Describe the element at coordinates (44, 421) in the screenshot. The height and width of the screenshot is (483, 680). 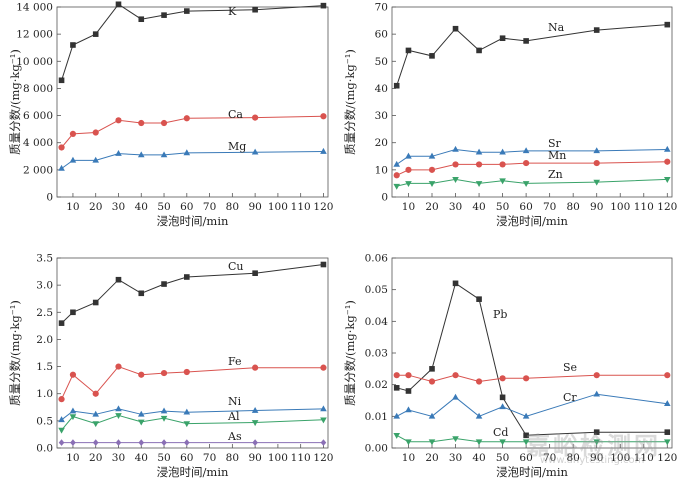
I see `y-tick-label: 0.5` at that location.